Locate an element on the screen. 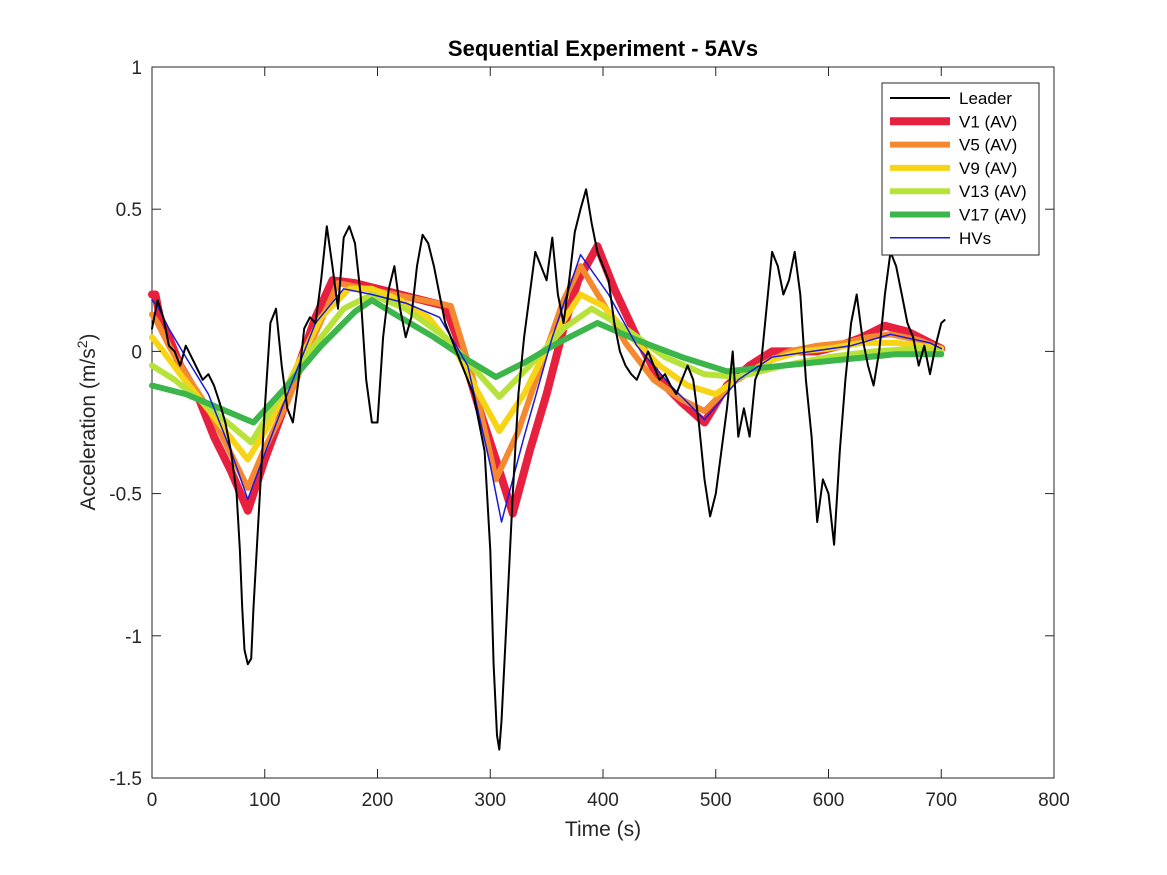 This screenshot has height=875, width=1167. y-tick-label: -1 is located at coordinates (133, 637).